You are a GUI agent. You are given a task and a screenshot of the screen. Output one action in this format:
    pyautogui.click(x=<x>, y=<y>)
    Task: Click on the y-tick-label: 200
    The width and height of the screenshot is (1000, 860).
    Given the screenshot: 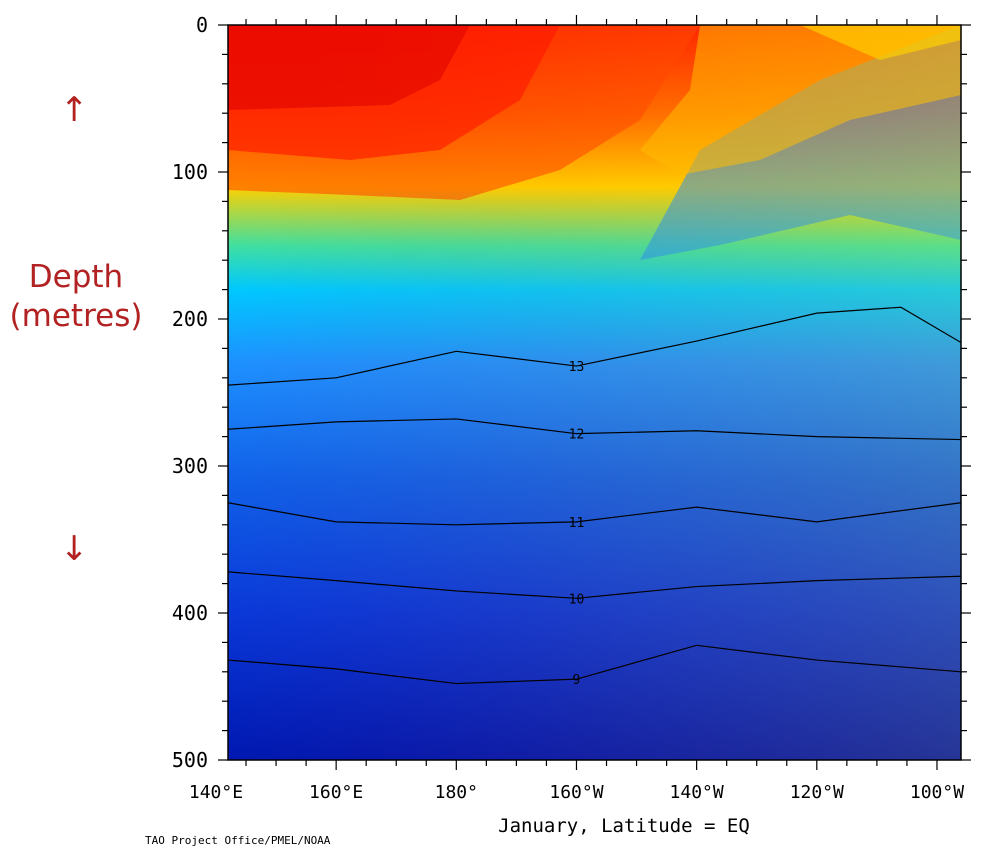 What is the action you would take?
    pyautogui.click(x=190, y=319)
    